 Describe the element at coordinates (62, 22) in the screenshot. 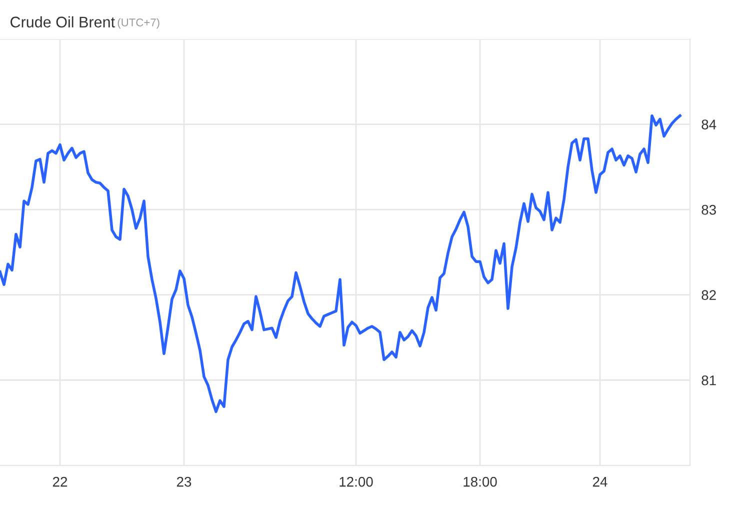

I see `chart-title: Crude Oil Brent` at that location.